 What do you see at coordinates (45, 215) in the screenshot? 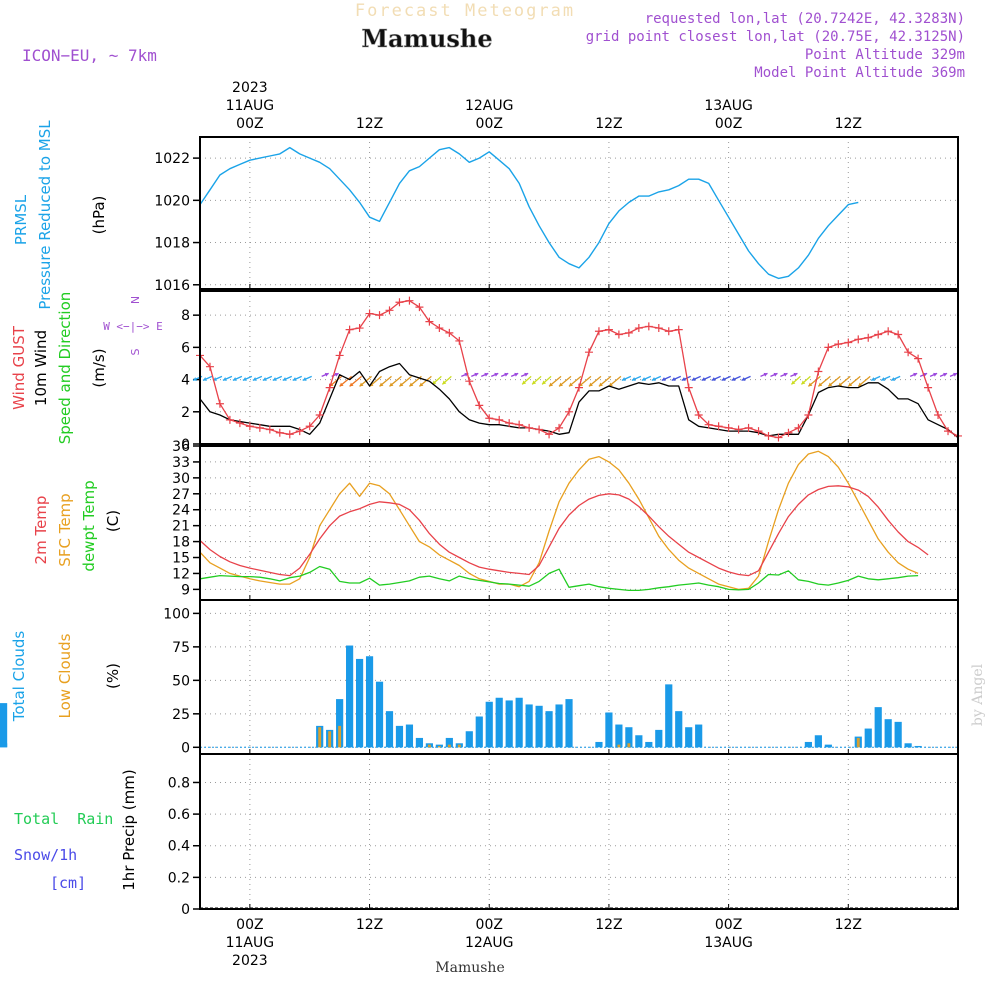
I see `pressure-msl-label: Pressure Reduced to MSL` at bounding box center [45, 215].